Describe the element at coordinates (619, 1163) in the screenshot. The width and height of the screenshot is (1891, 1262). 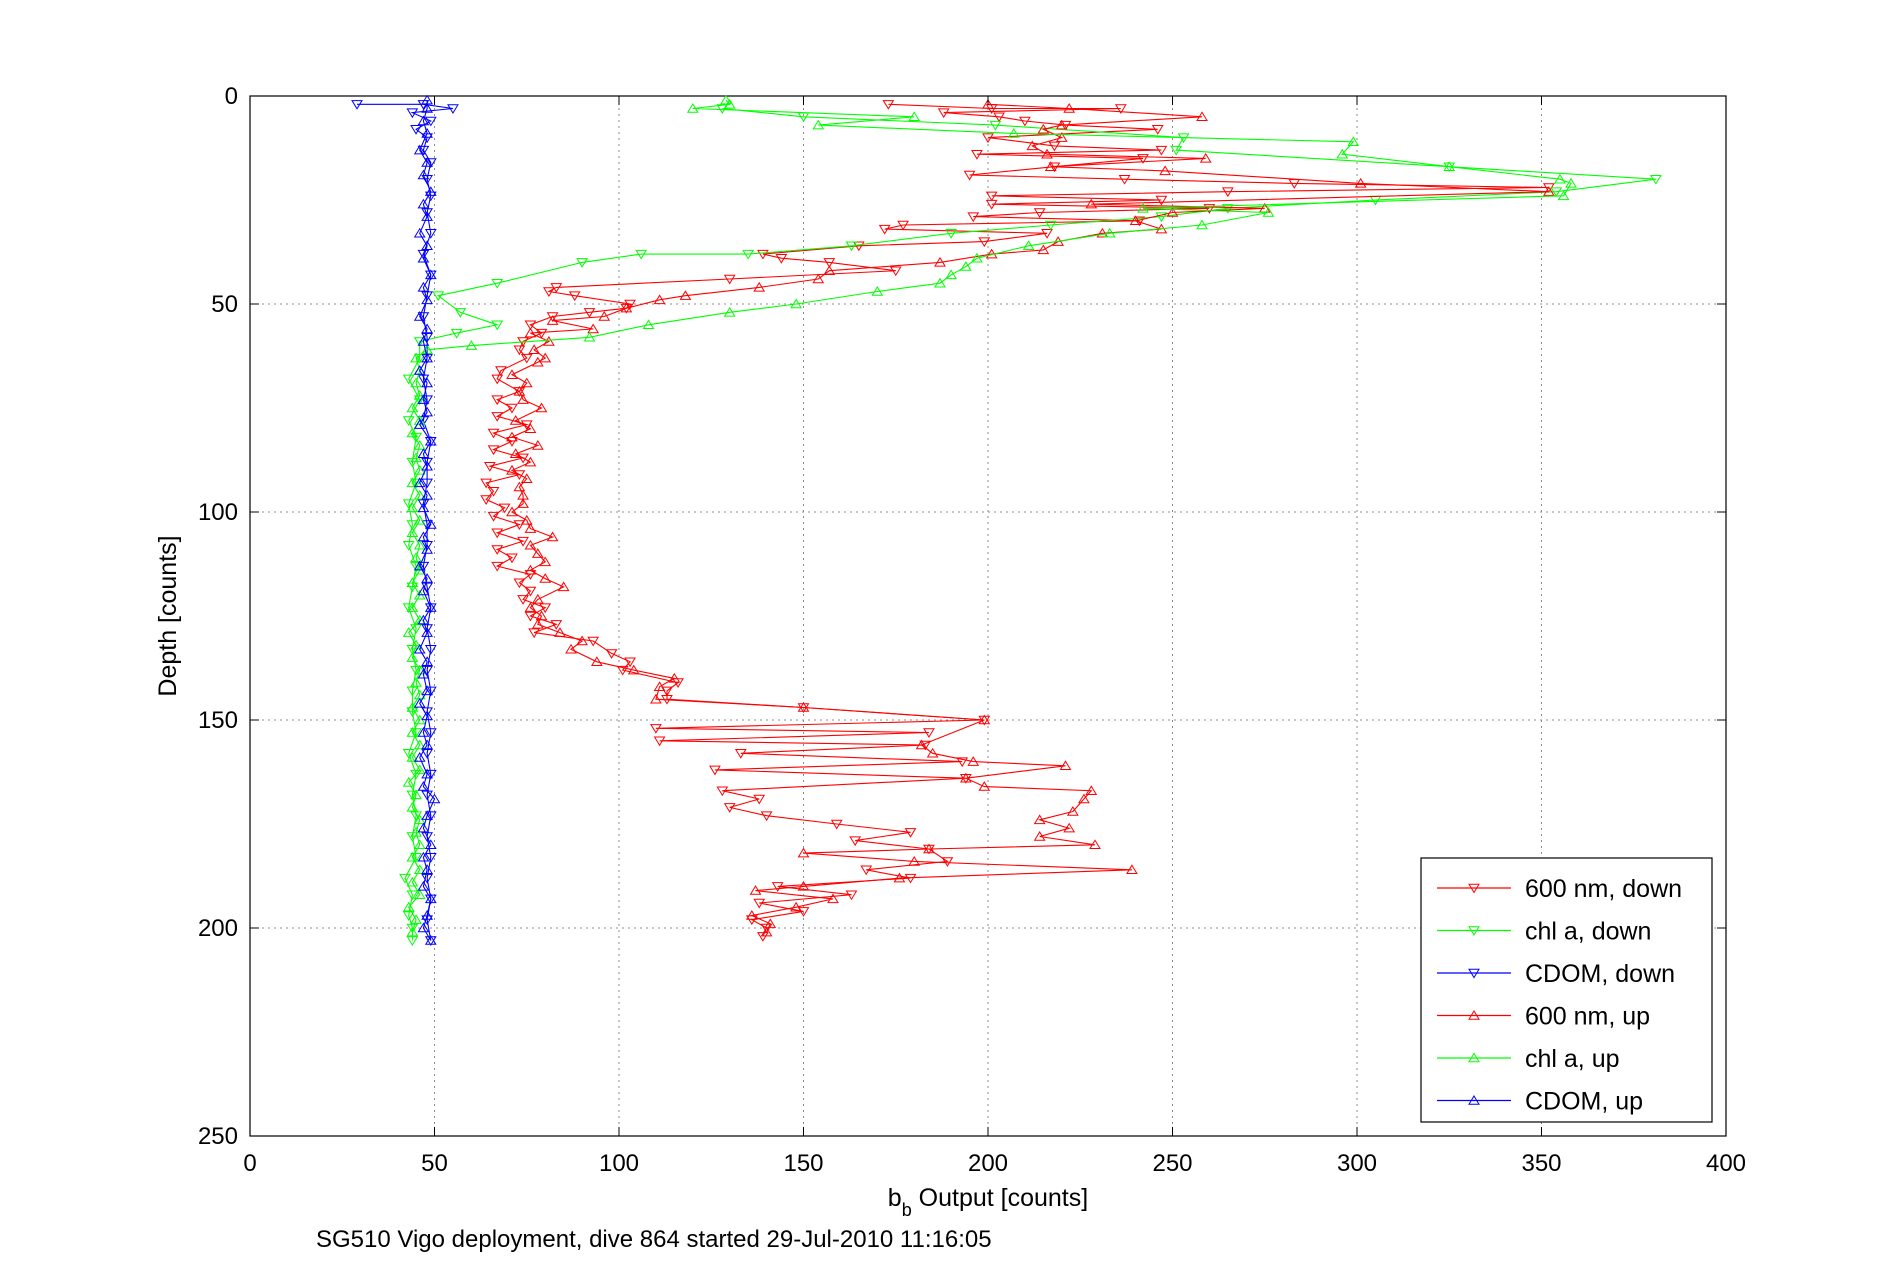
I see `x-tick-label: 100` at that location.